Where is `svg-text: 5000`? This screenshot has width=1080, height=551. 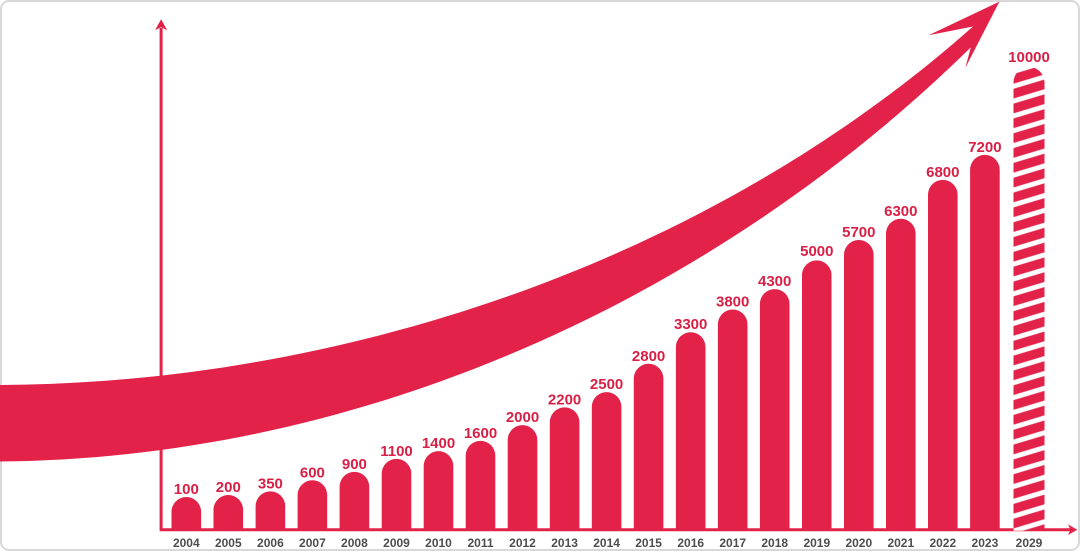 svg-text: 5000 is located at coordinates (816, 251).